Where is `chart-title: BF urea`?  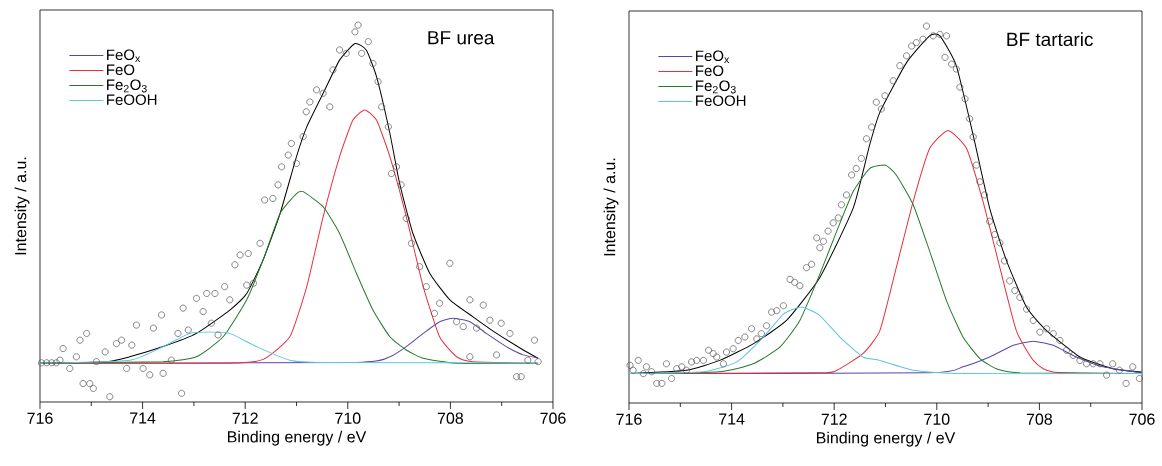 chart-title: BF urea is located at coordinates (461, 38).